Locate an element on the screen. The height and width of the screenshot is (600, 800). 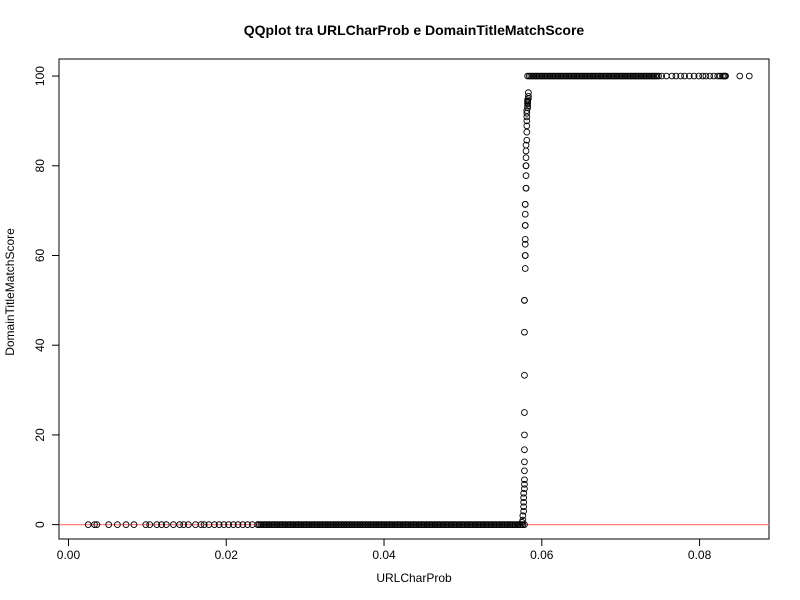
y-tick-label: 80 is located at coordinates (40, 166).